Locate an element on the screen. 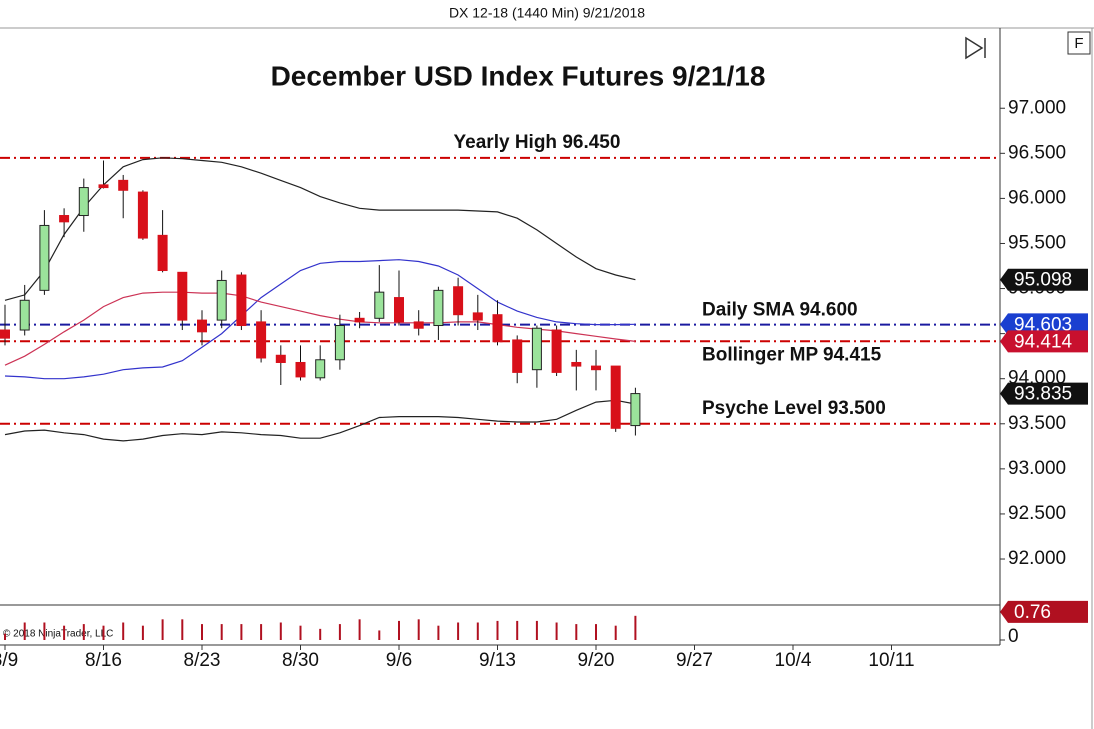 This screenshot has width=1094, height=729. price-badge-label: 0.76 is located at coordinates (1032, 612).